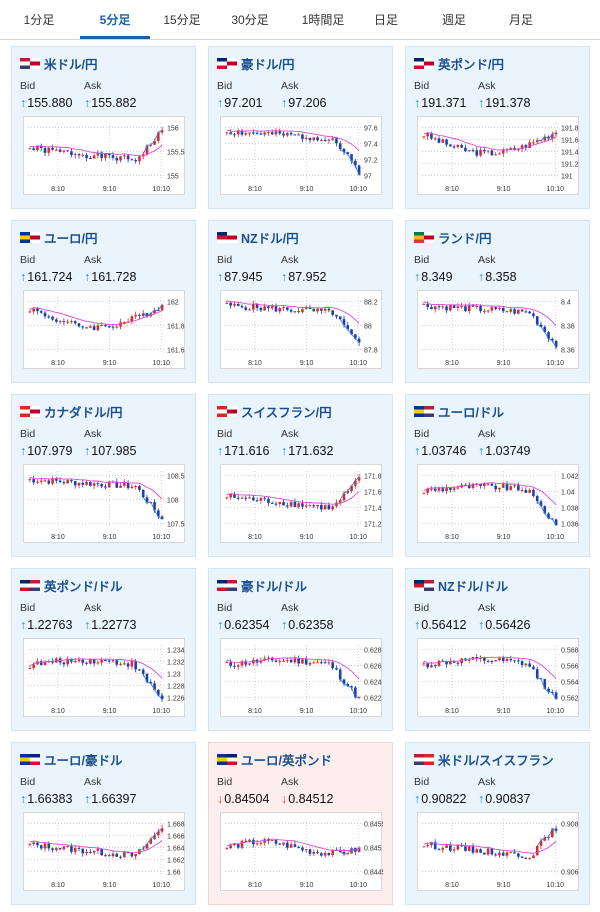  I want to click on pair-title: ランド/円, so click(452, 237).